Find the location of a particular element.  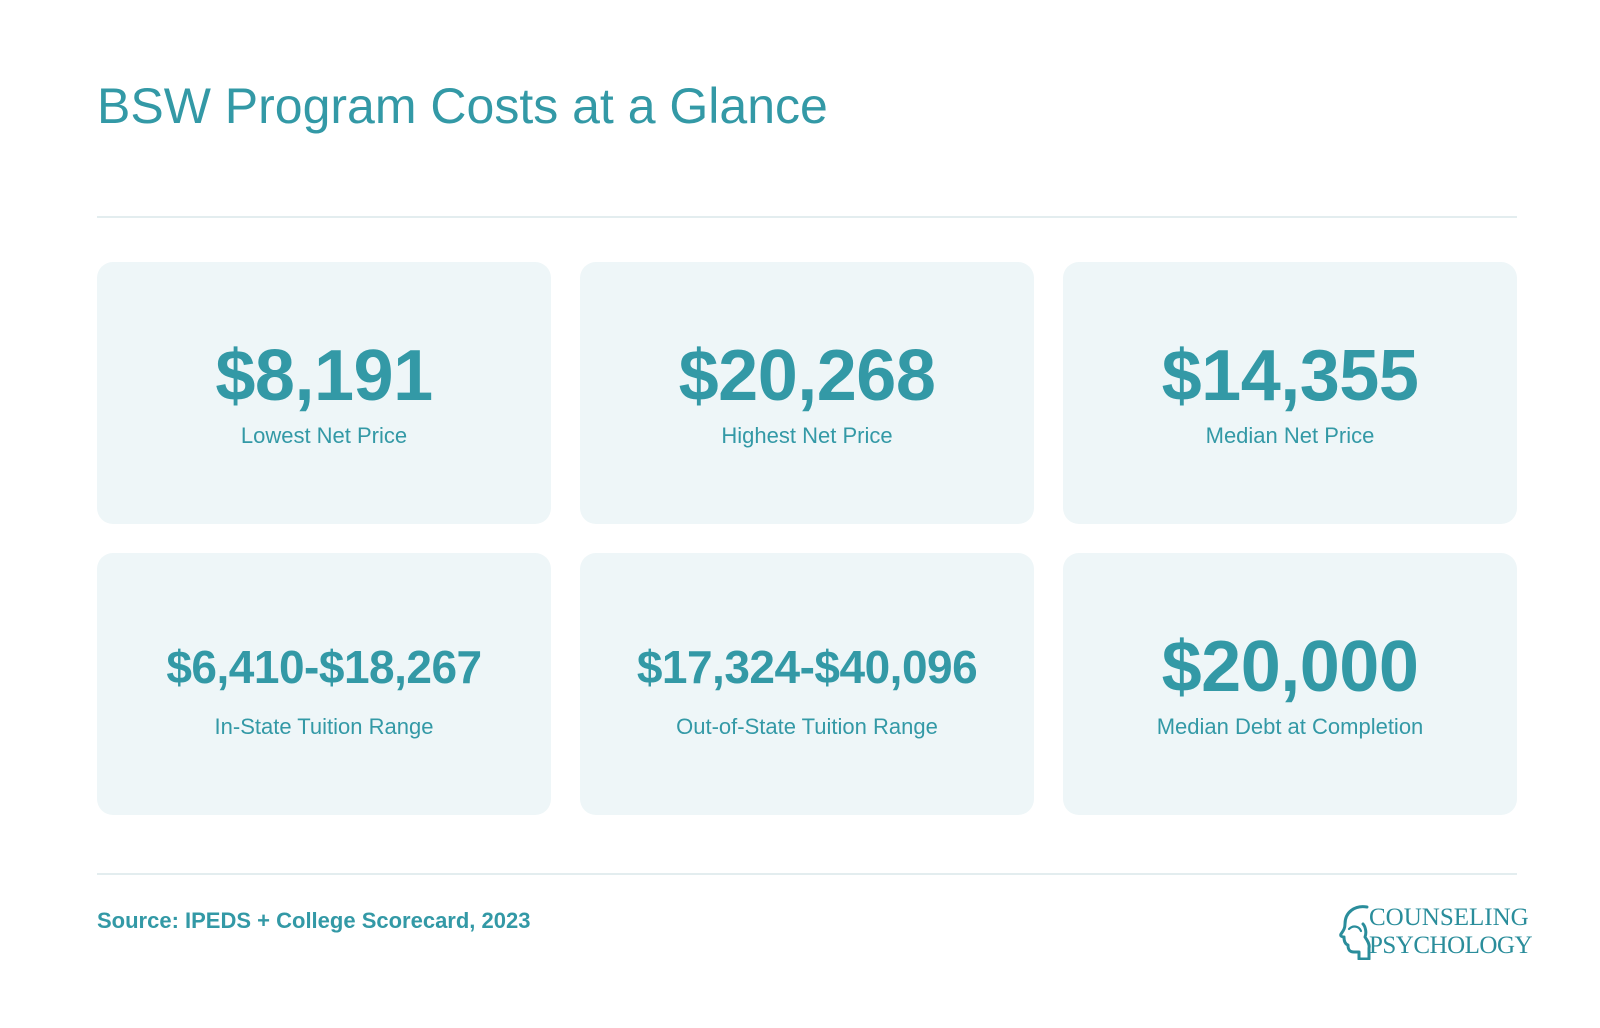

stat-value: $14,355 is located at coordinates (1290, 376).